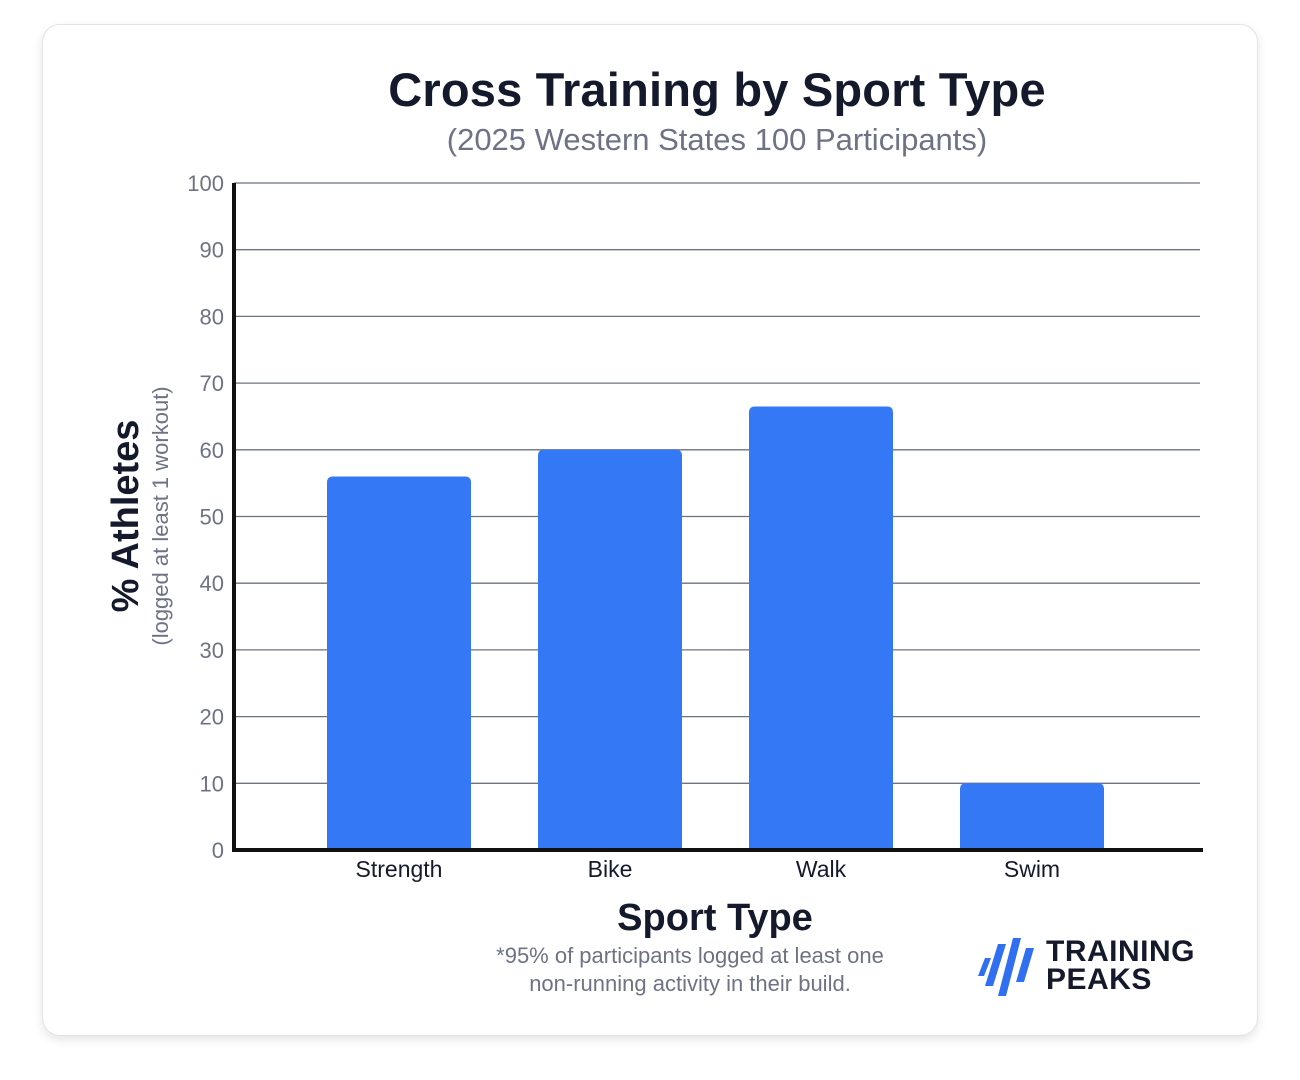 The width and height of the screenshot is (1300, 1080). I want to click on y-tick-label: 20, so click(212, 717).